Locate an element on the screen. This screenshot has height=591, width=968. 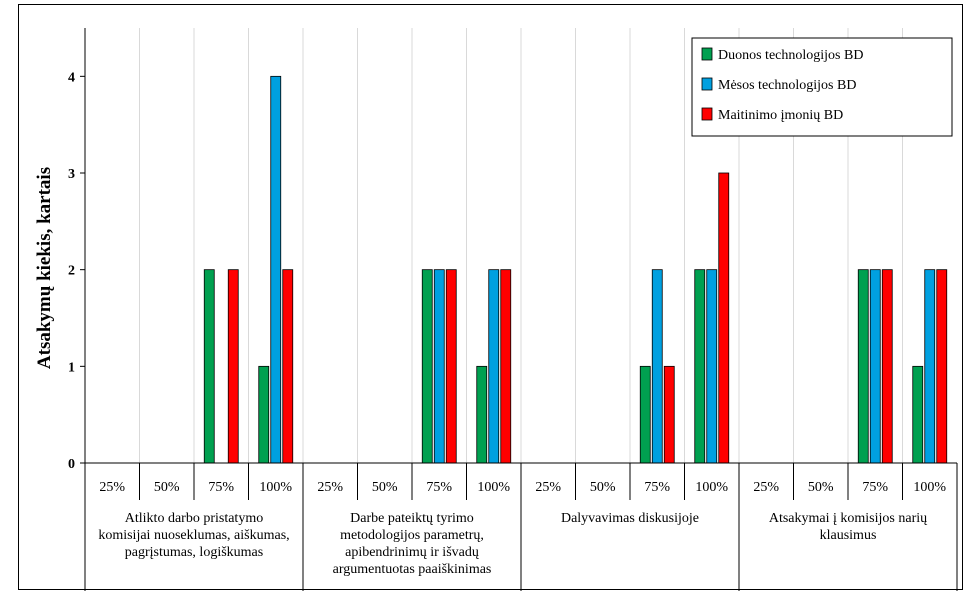
x-group-label: metodologijos parametrų, is located at coordinates (412, 535).